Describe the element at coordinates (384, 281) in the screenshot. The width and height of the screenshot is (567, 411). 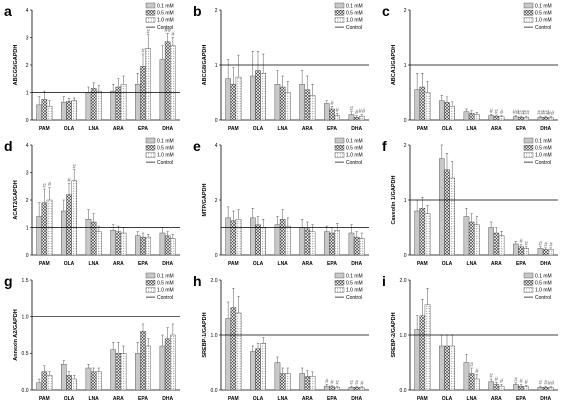
I see `panel-letter: i` at that location.